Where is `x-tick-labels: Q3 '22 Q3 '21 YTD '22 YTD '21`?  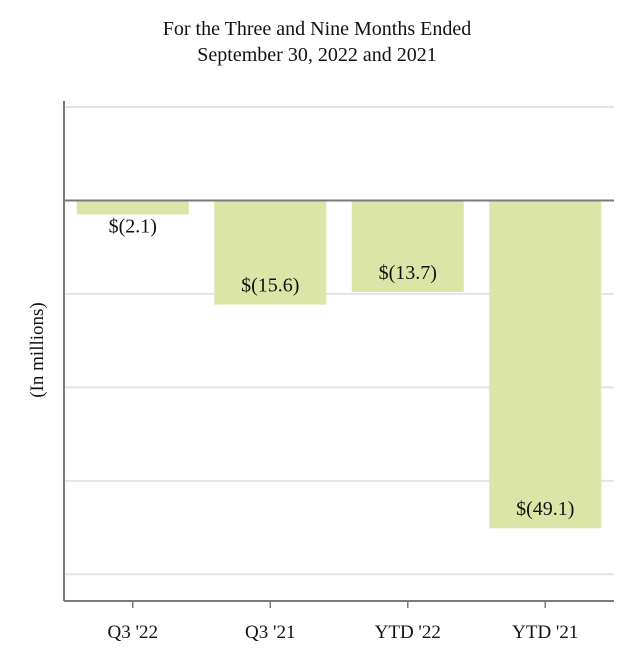
x-tick-labels: Q3 '22 Q3 '21 YTD '22 YTD '21 is located at coordinates (343, 632).